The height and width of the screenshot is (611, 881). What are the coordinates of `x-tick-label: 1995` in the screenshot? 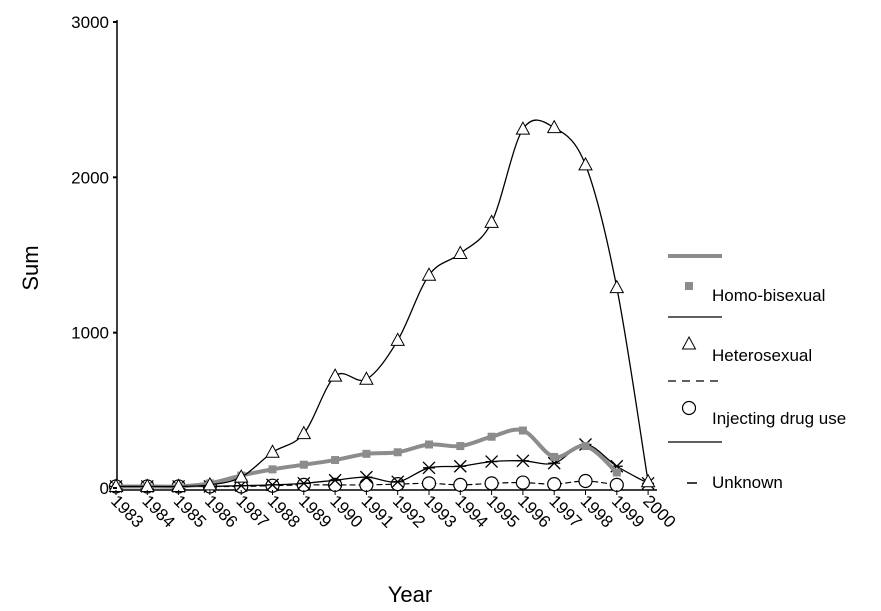 It's located at (503, 511).